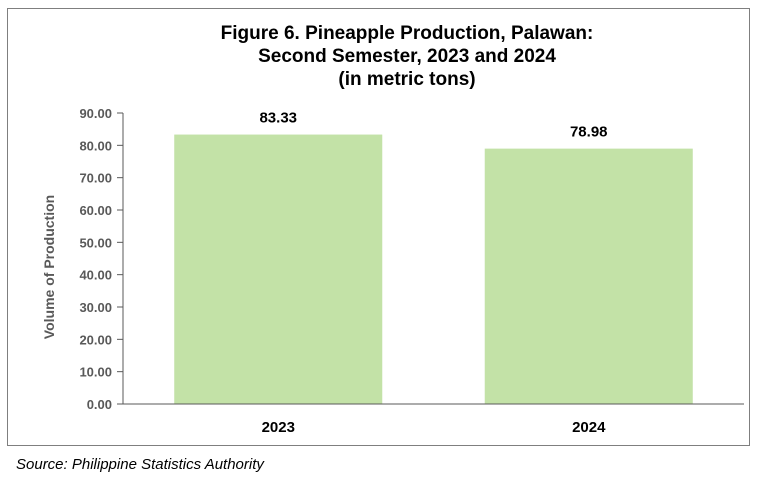  Describe the element at coordinates (49, 267) in the screenshot. I see `y-axis-label: Volume of Production` at that location.